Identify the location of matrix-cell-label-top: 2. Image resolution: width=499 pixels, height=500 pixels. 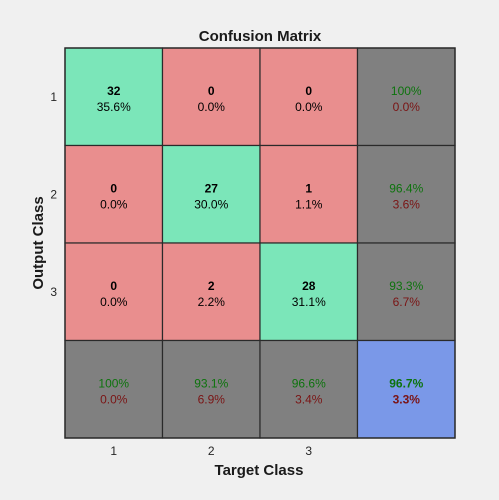
(211, 286).